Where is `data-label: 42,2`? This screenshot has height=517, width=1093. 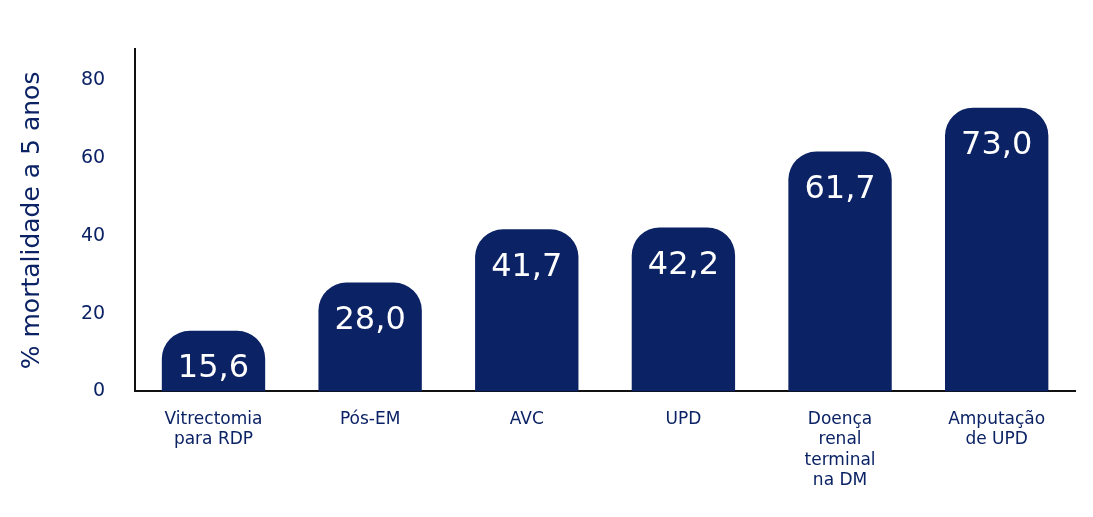
data-label: 42,2 is located at coordinates (683, 262).